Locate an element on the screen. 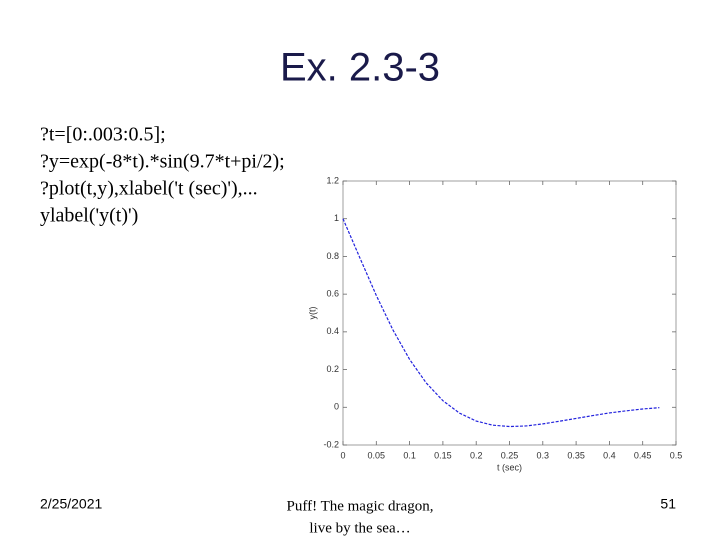  y-tick-label: 0 is located at coordinates (336, 407).